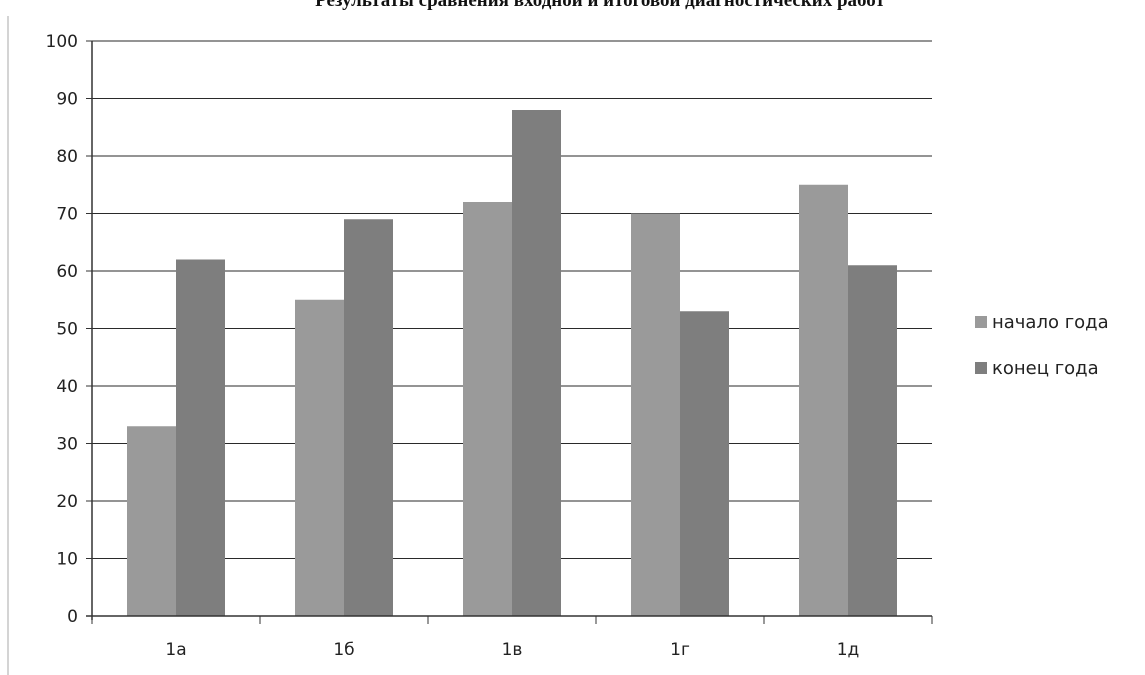 The width and height of the screenshot is (1145, 675). I want to click on y-tick-label-0: 0, so click(72, 617).